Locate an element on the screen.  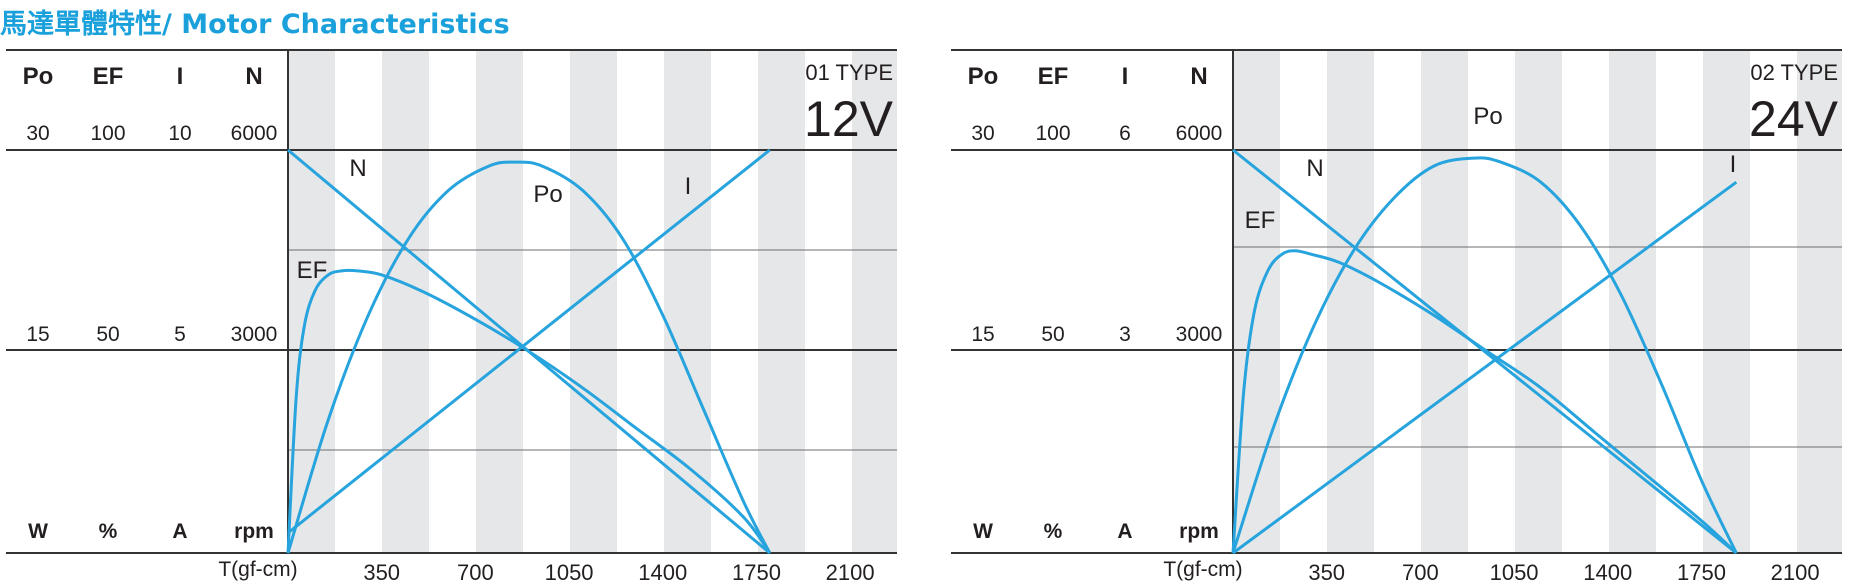
type-label: 01 TYPE is located at coordinates (849, 72).